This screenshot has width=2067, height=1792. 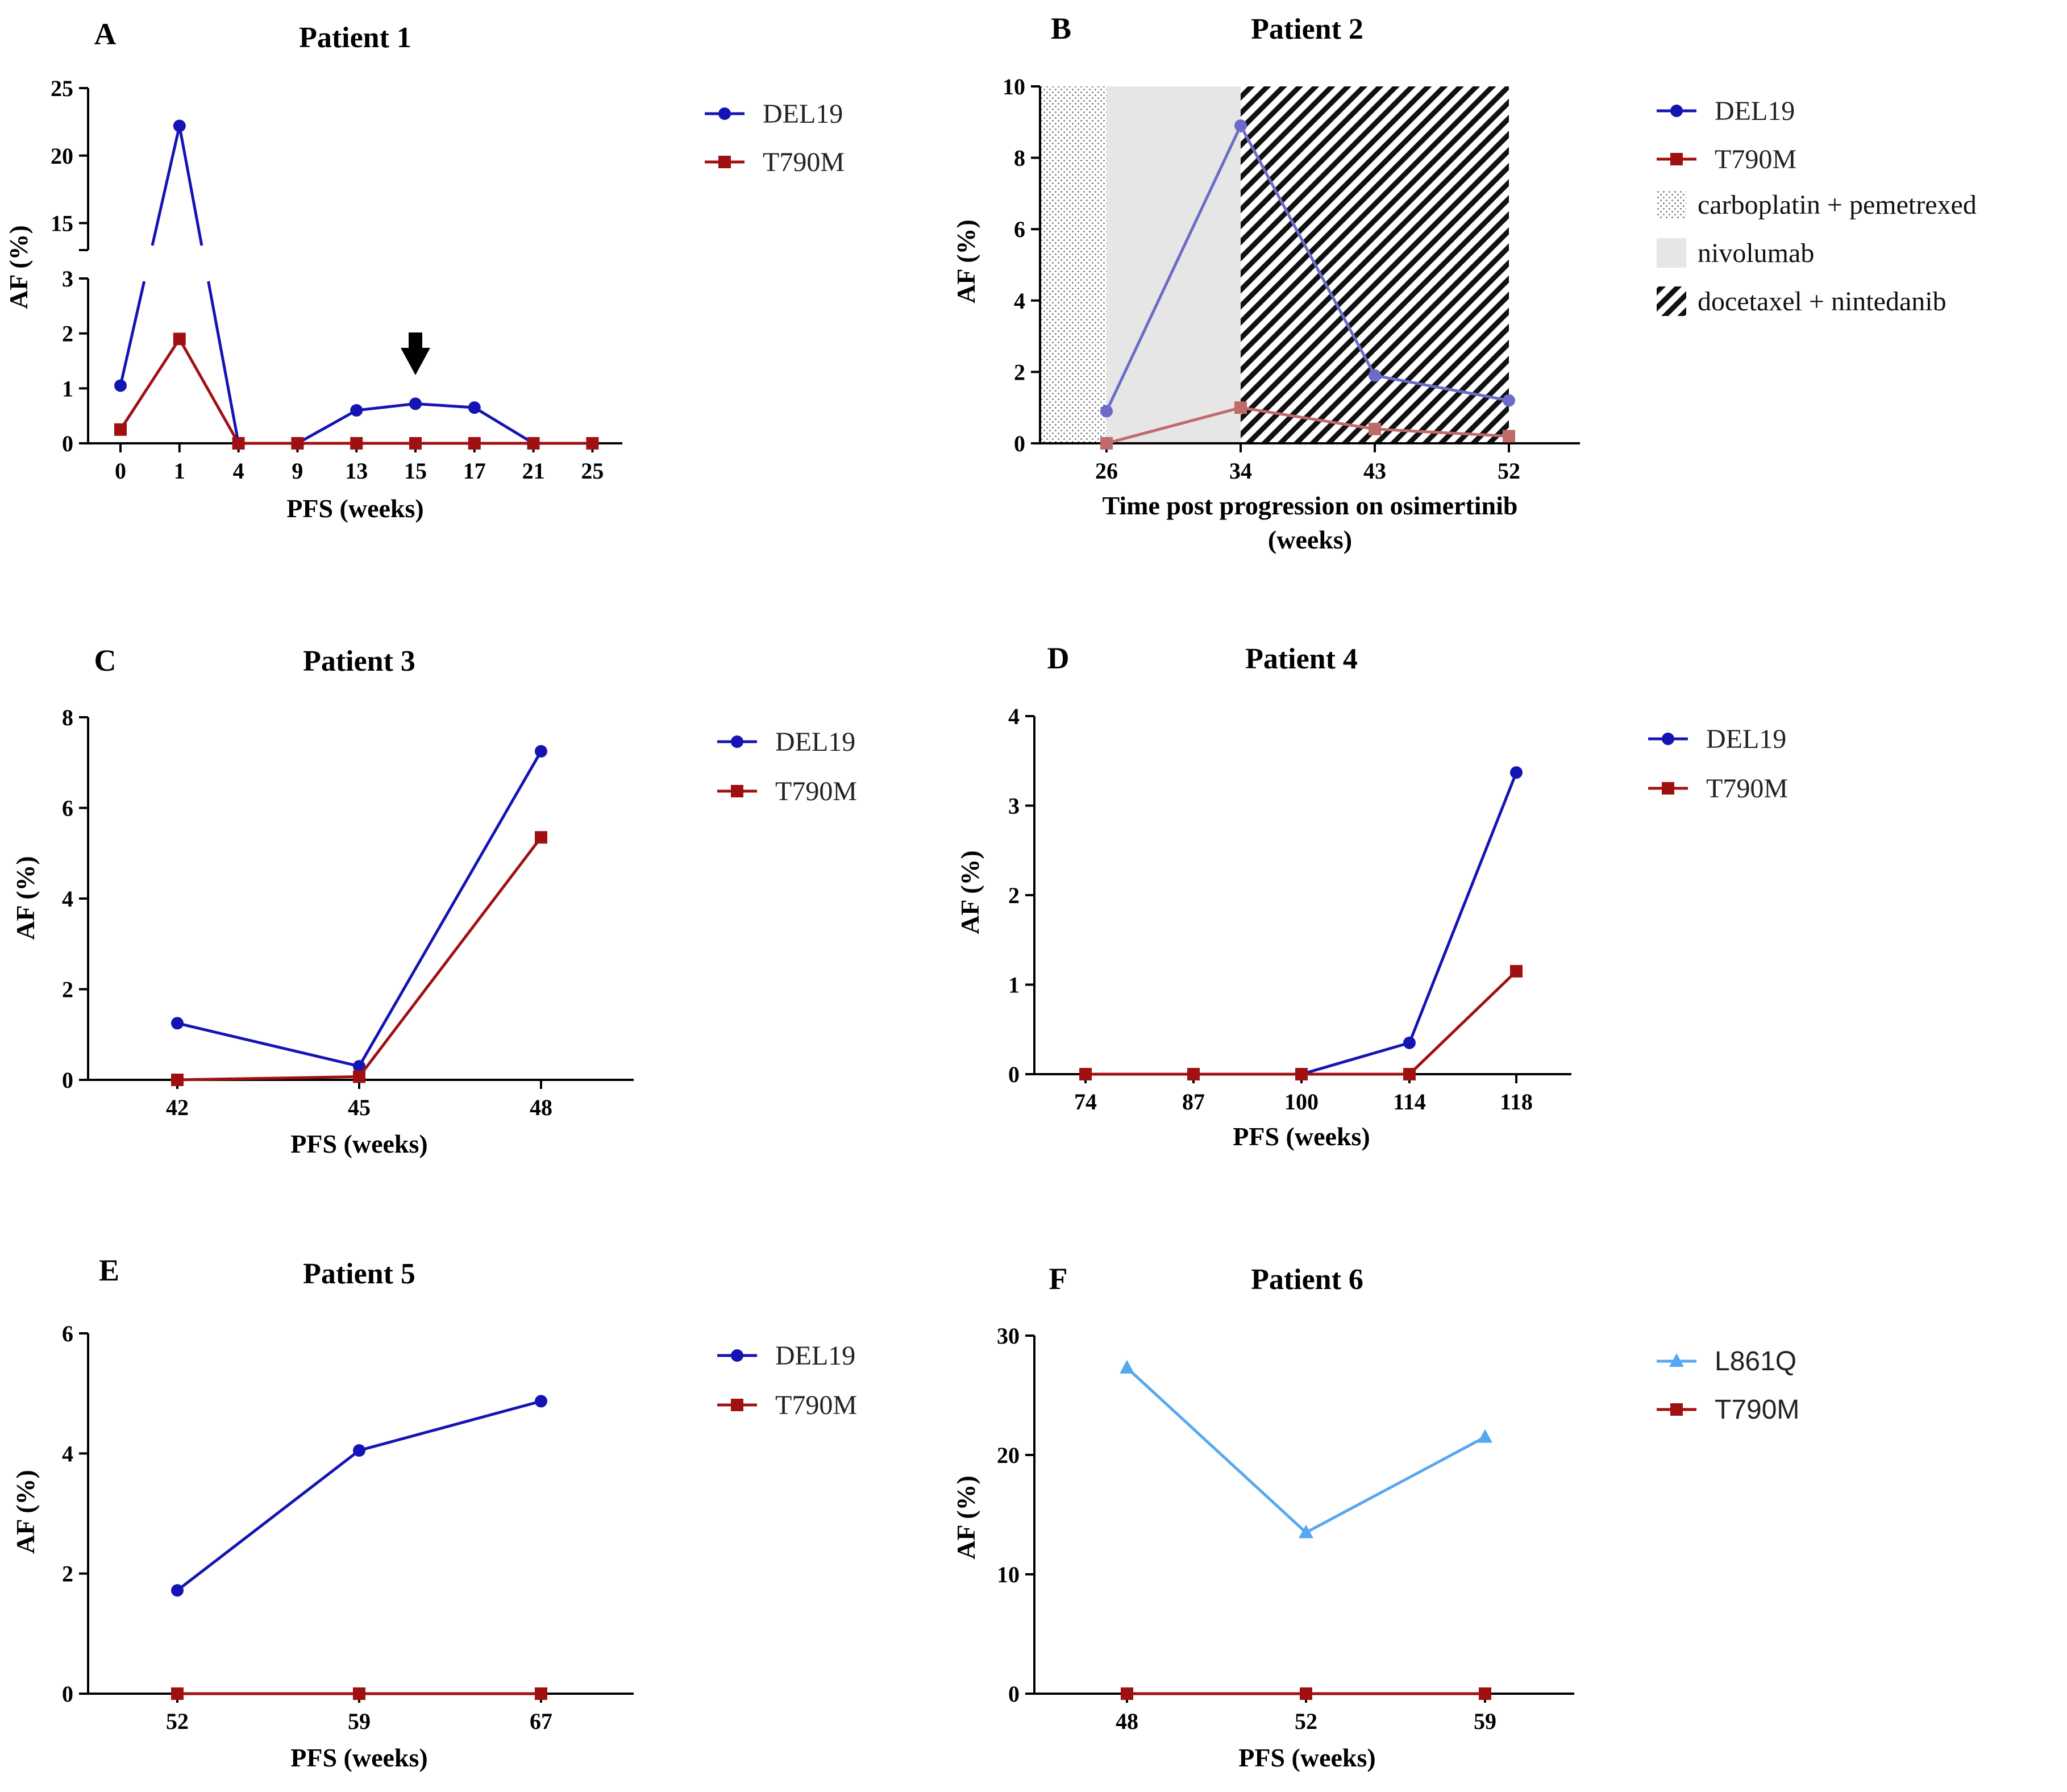 What do you see at coordinates (67, 279) in the screenshot?
I see `y-tick-label: 3` at bounding box center [67, 279].